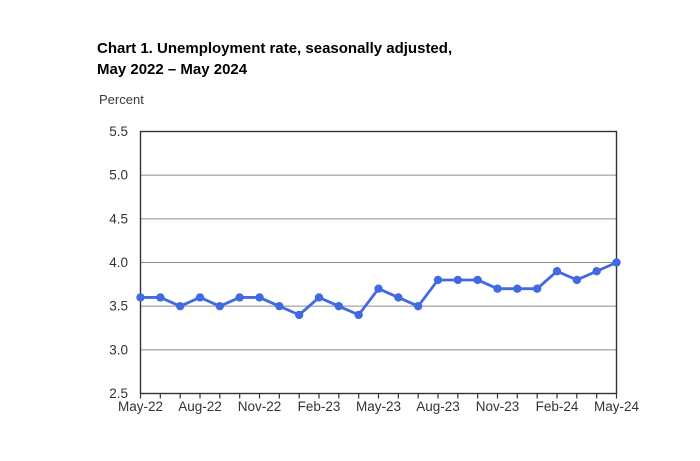  What do you see at coordinates (378, 406) in the screenshot?
I see `x-axis-tick-label: May-23` at bounding box center [378, 406].